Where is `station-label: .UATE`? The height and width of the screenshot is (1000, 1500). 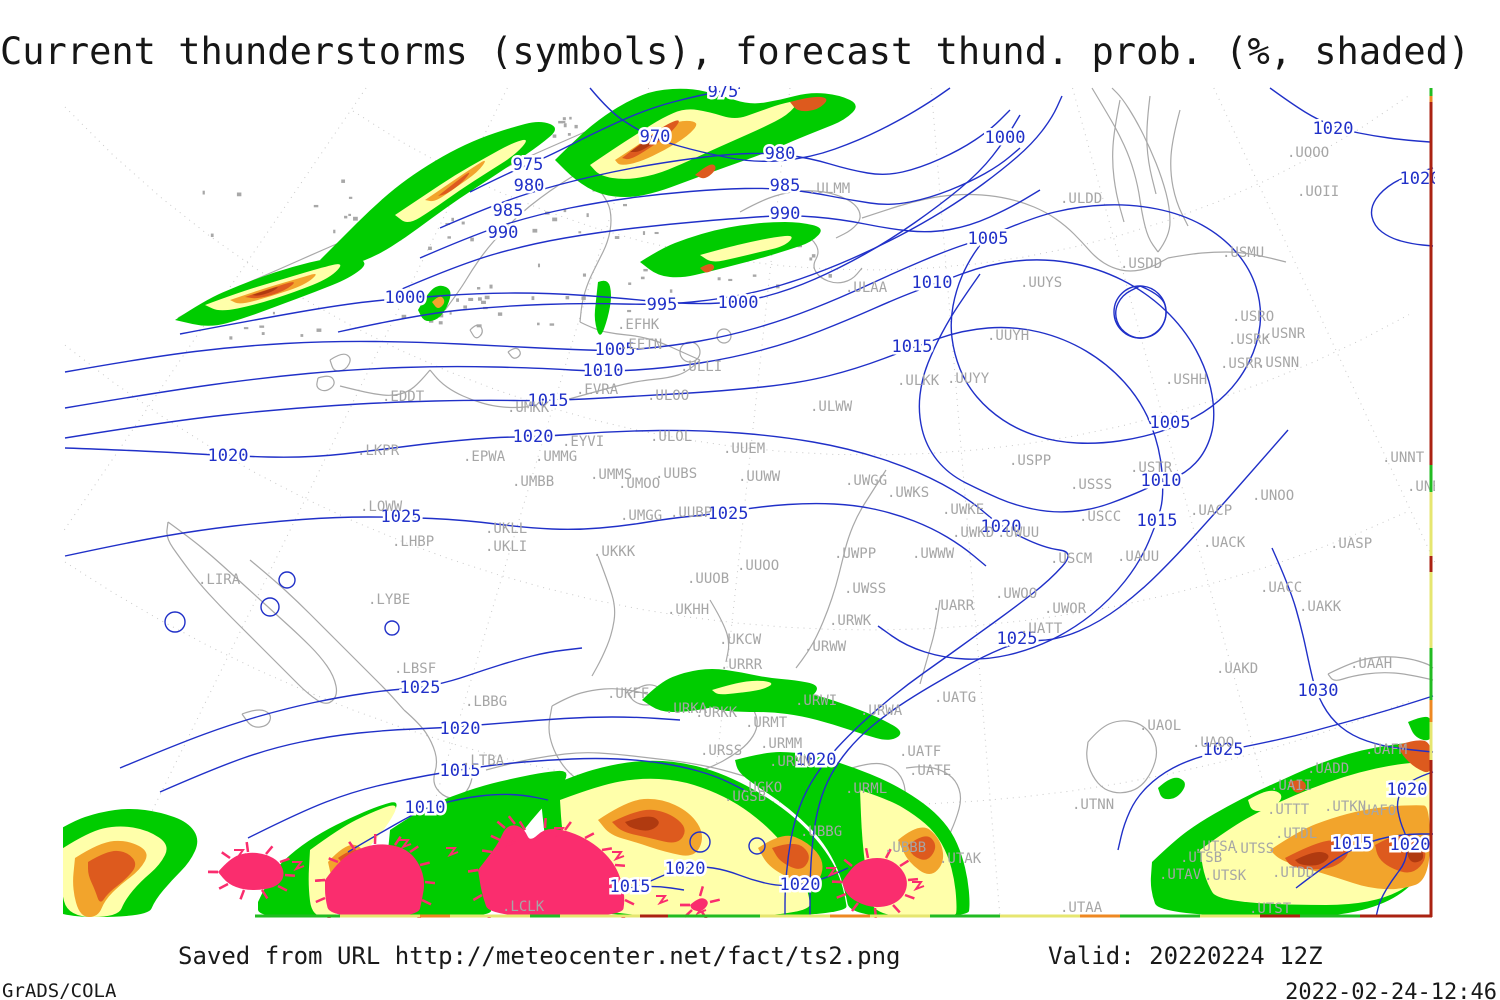
station-label: .UATE is located at coordinates (930, 771).